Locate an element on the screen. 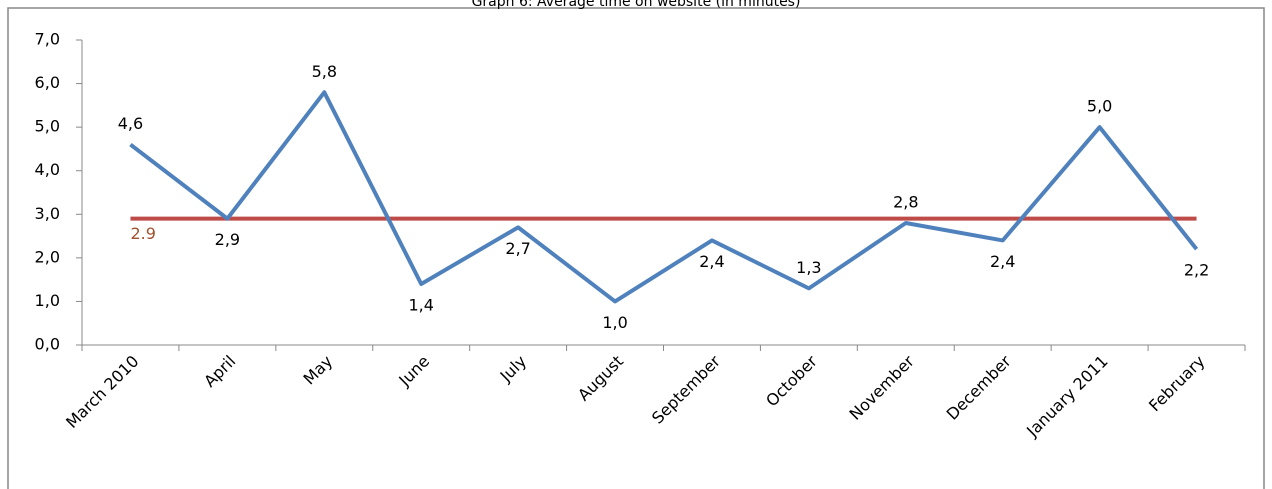 The width and height of the screenshot is (1272, 489). x-tick-label: January 2011 is located at coordinates (1066, 396).